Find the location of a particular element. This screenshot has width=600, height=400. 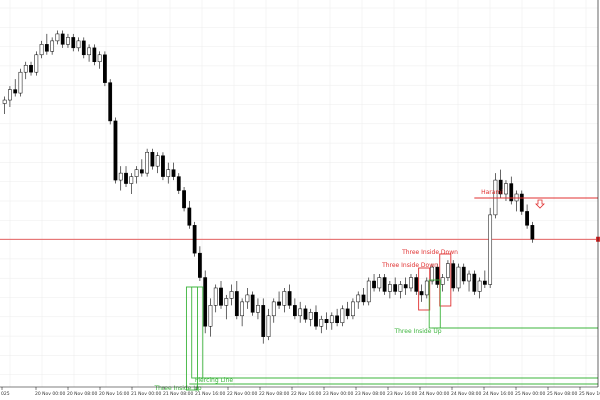

x-tick-label: 25 Nov 08:00 is located at coordinates (562, 394).